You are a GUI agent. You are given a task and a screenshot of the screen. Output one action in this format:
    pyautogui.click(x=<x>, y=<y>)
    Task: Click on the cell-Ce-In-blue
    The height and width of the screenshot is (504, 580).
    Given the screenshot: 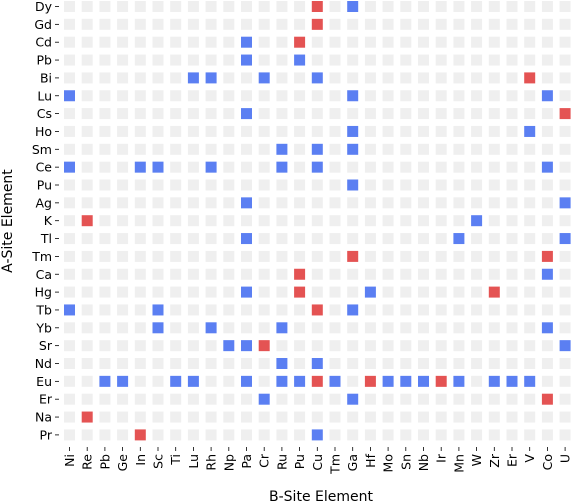 What is the action you would take?
    pyautogui.click(x=140, y=167)
    